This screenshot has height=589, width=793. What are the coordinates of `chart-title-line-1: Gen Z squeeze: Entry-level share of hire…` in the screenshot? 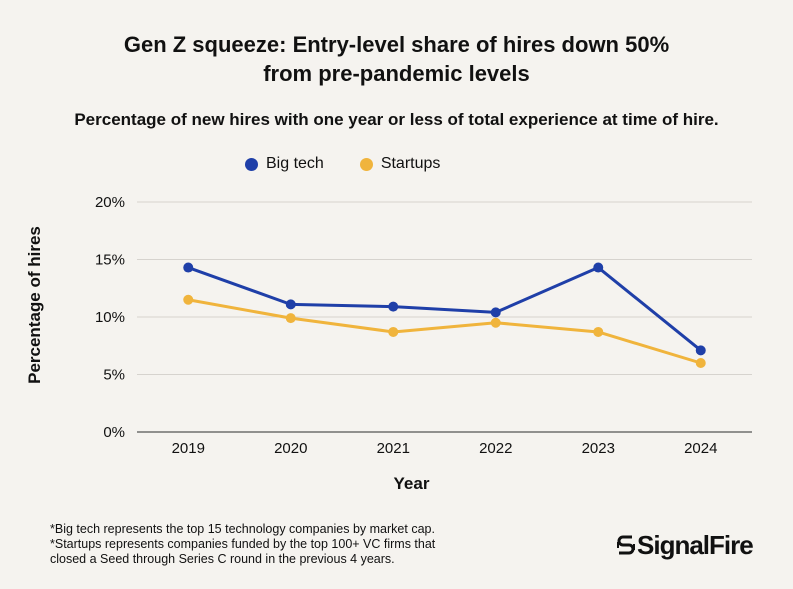 It's located at (396, 44).